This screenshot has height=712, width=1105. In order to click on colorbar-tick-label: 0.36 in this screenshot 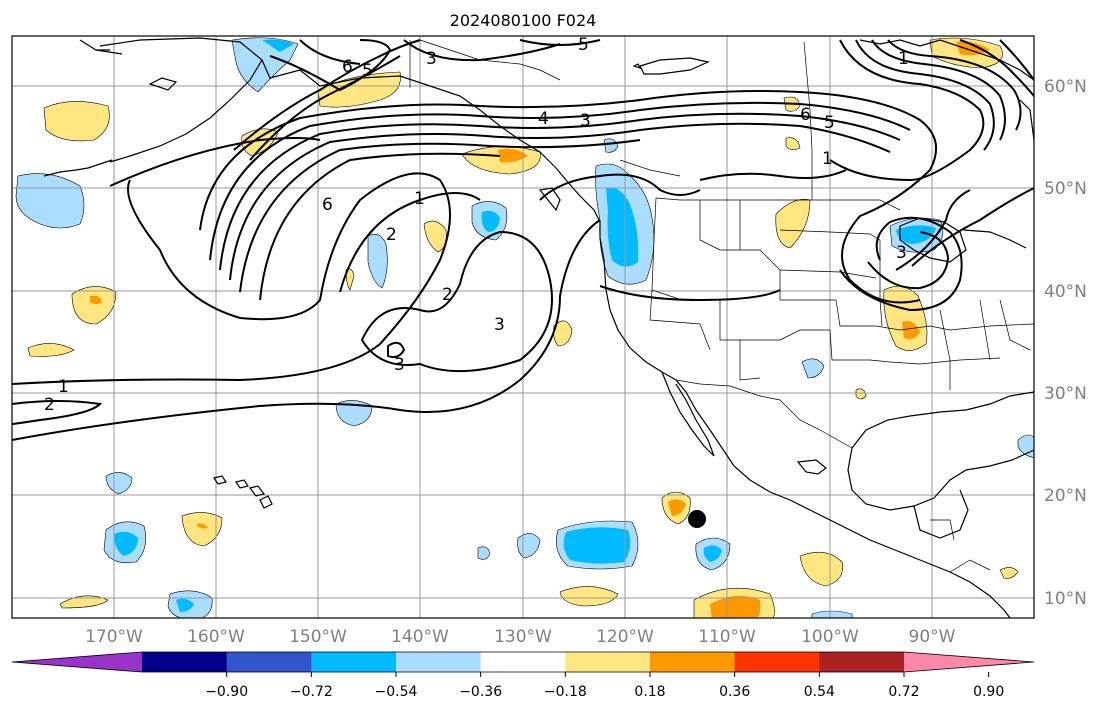, I will do `click(734, 692)`.